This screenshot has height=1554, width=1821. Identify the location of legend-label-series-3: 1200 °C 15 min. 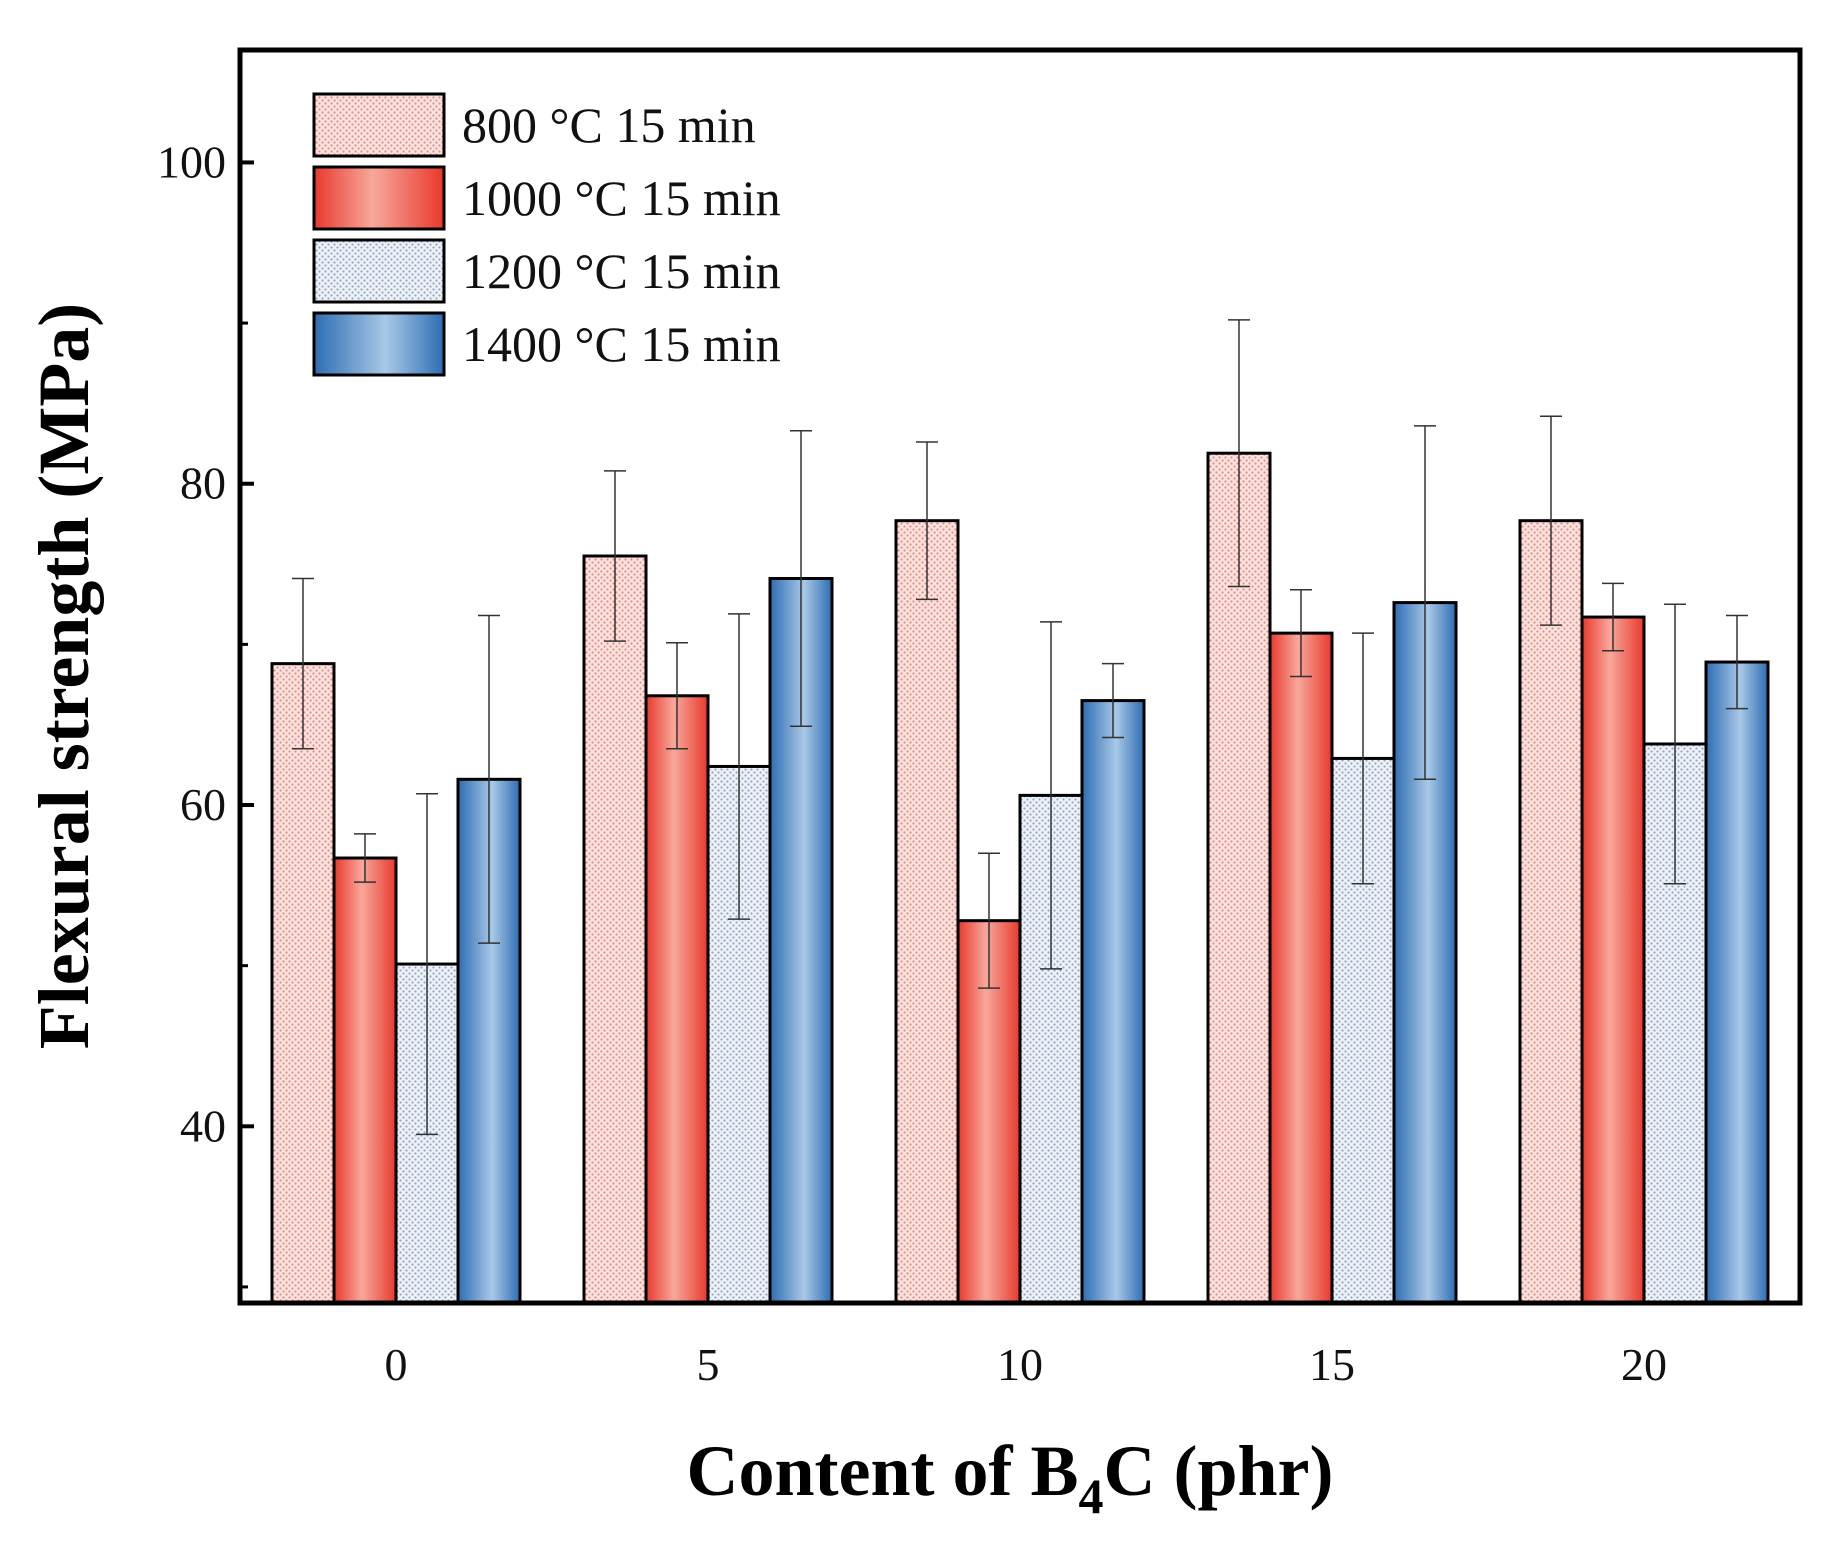
(621, 271).